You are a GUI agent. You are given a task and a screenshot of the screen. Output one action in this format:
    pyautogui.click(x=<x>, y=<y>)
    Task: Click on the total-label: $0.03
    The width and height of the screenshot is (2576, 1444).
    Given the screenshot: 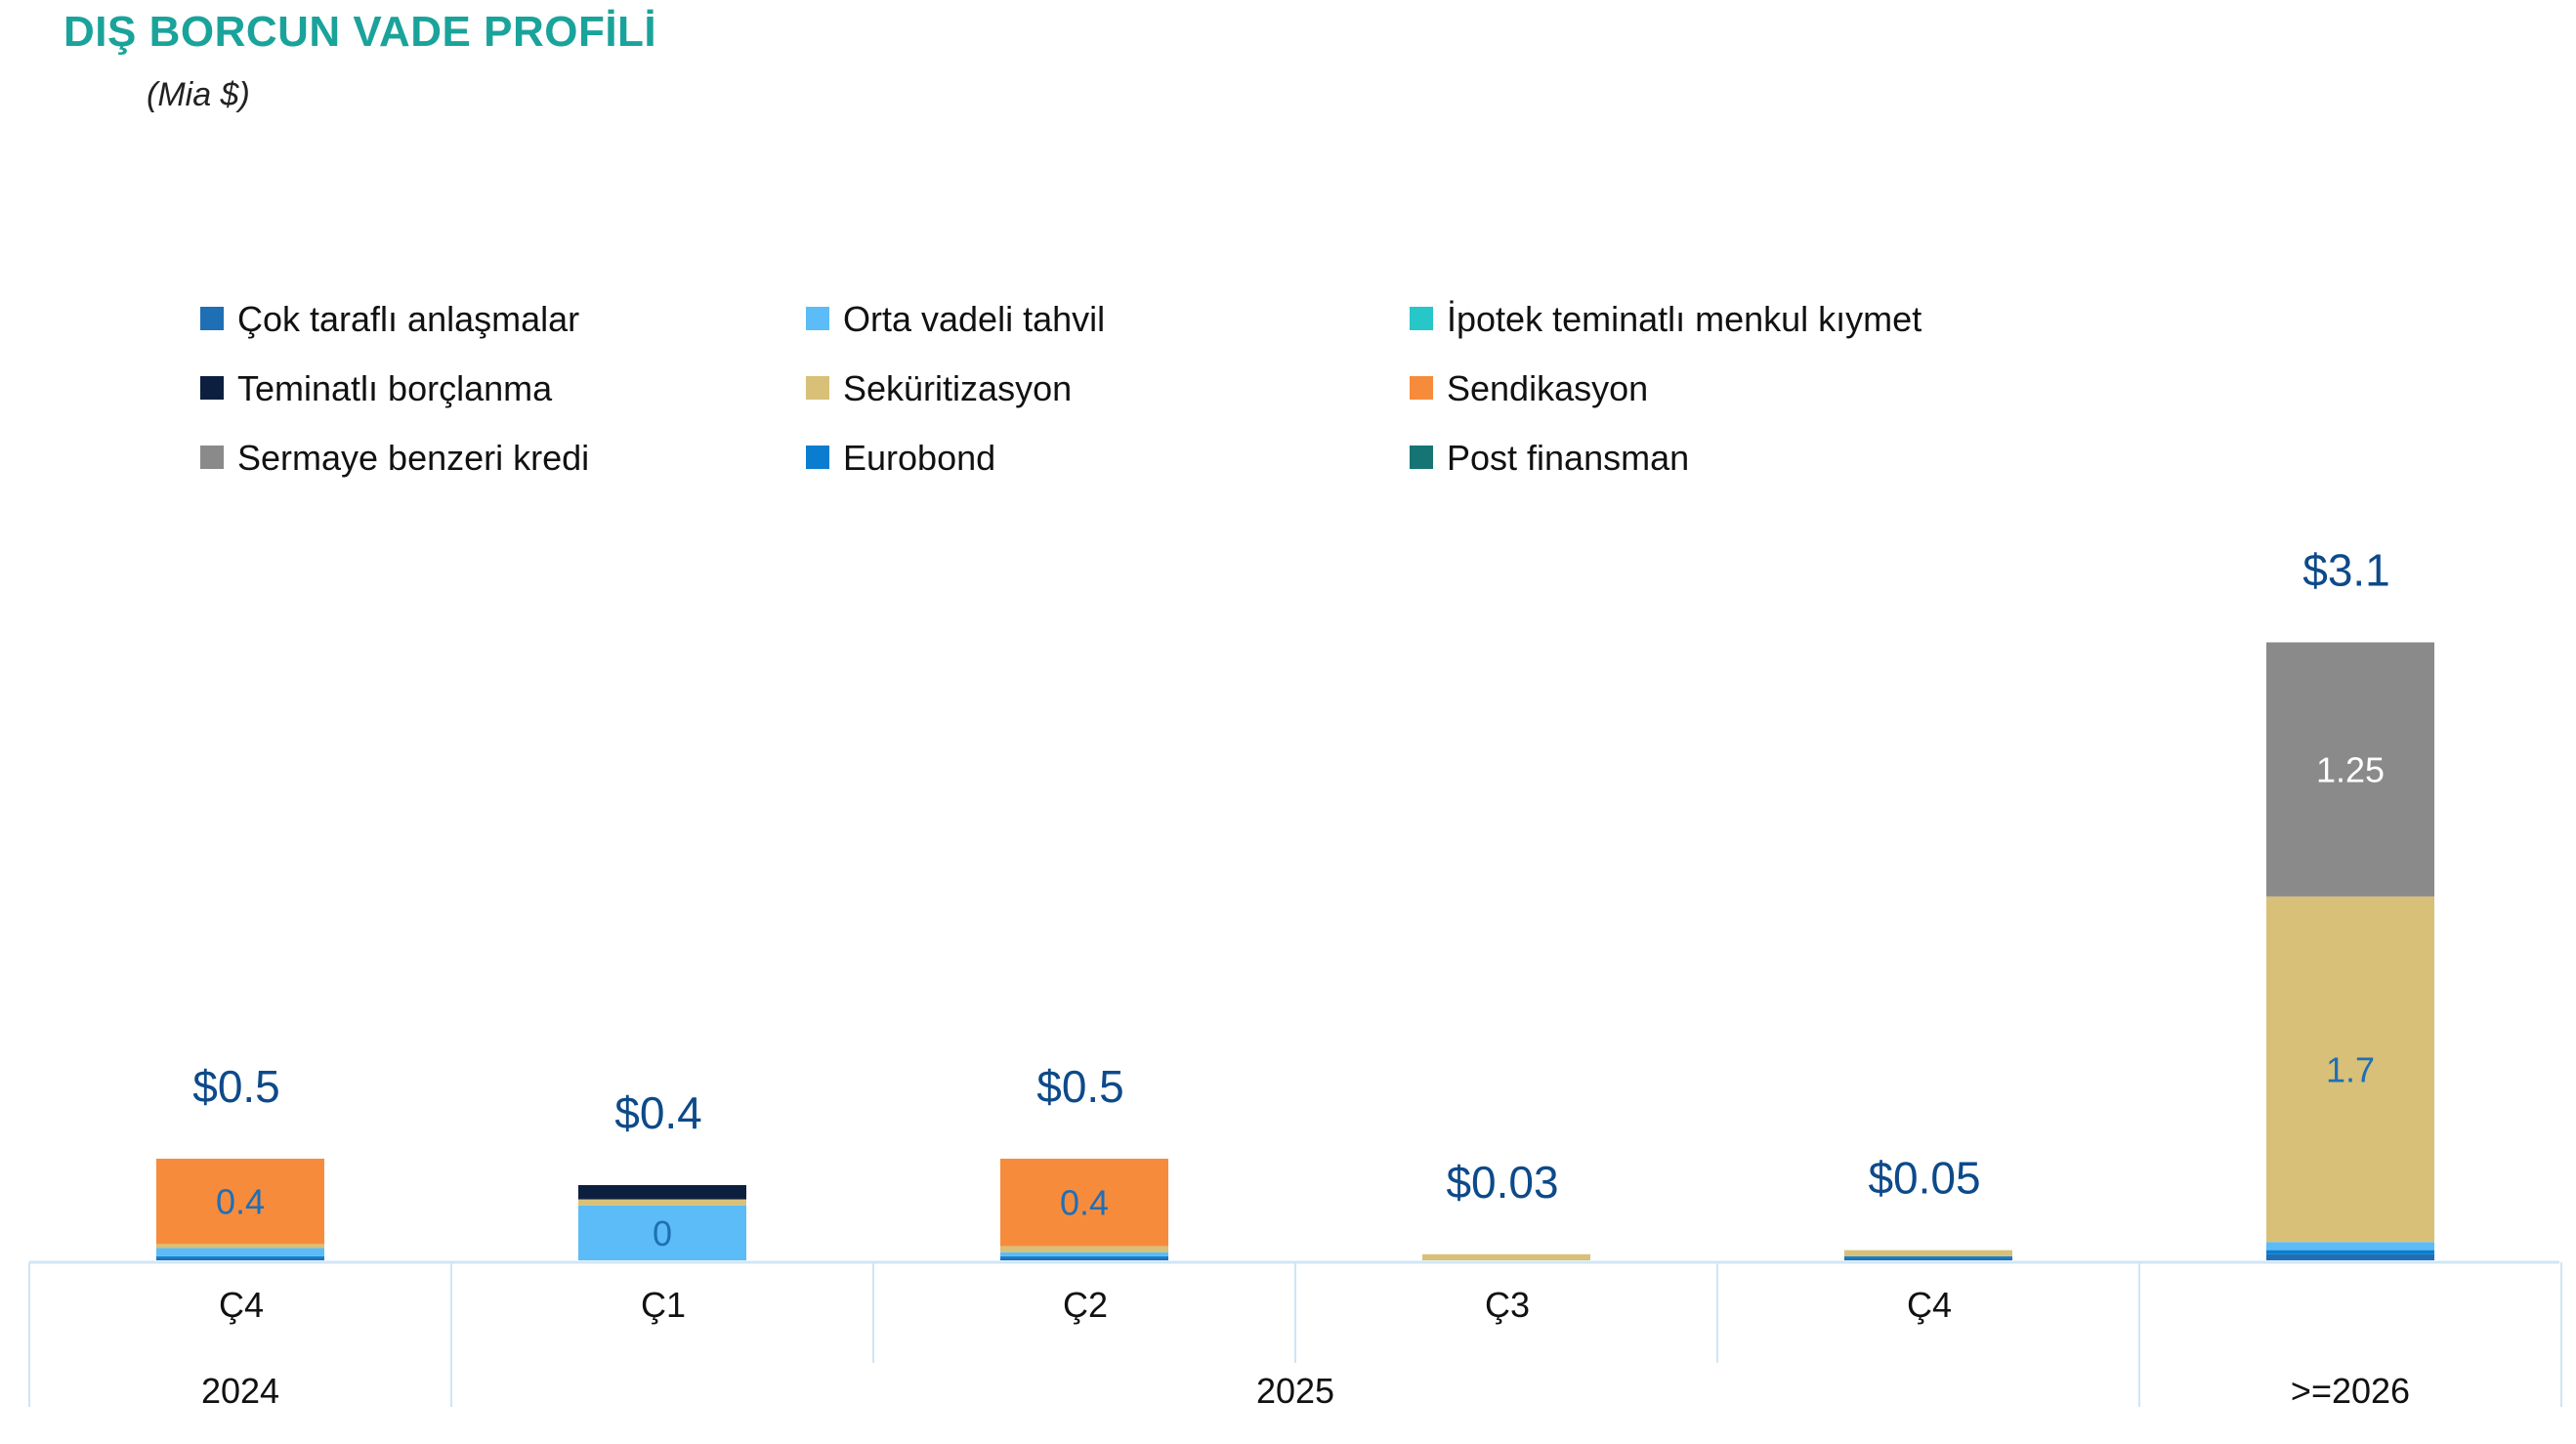 What is the action you would take?
    pyautogui.click(x=1502, y=1183)
    